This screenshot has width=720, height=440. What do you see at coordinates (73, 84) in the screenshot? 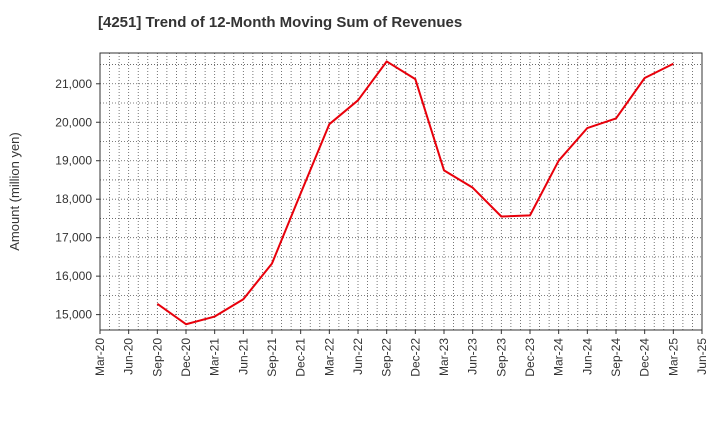
I see `y-tick-label: 21,000` at bounding box center [73, 84].